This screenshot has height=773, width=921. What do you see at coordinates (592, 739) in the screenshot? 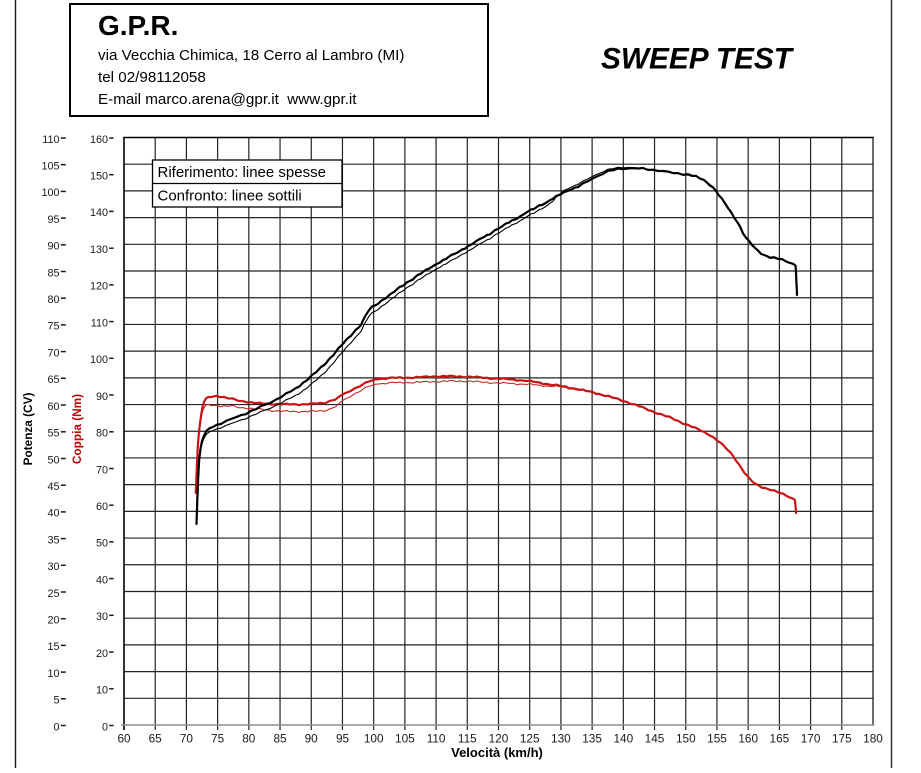
I see `svg-text: 135` at bounding box center [592, 739].